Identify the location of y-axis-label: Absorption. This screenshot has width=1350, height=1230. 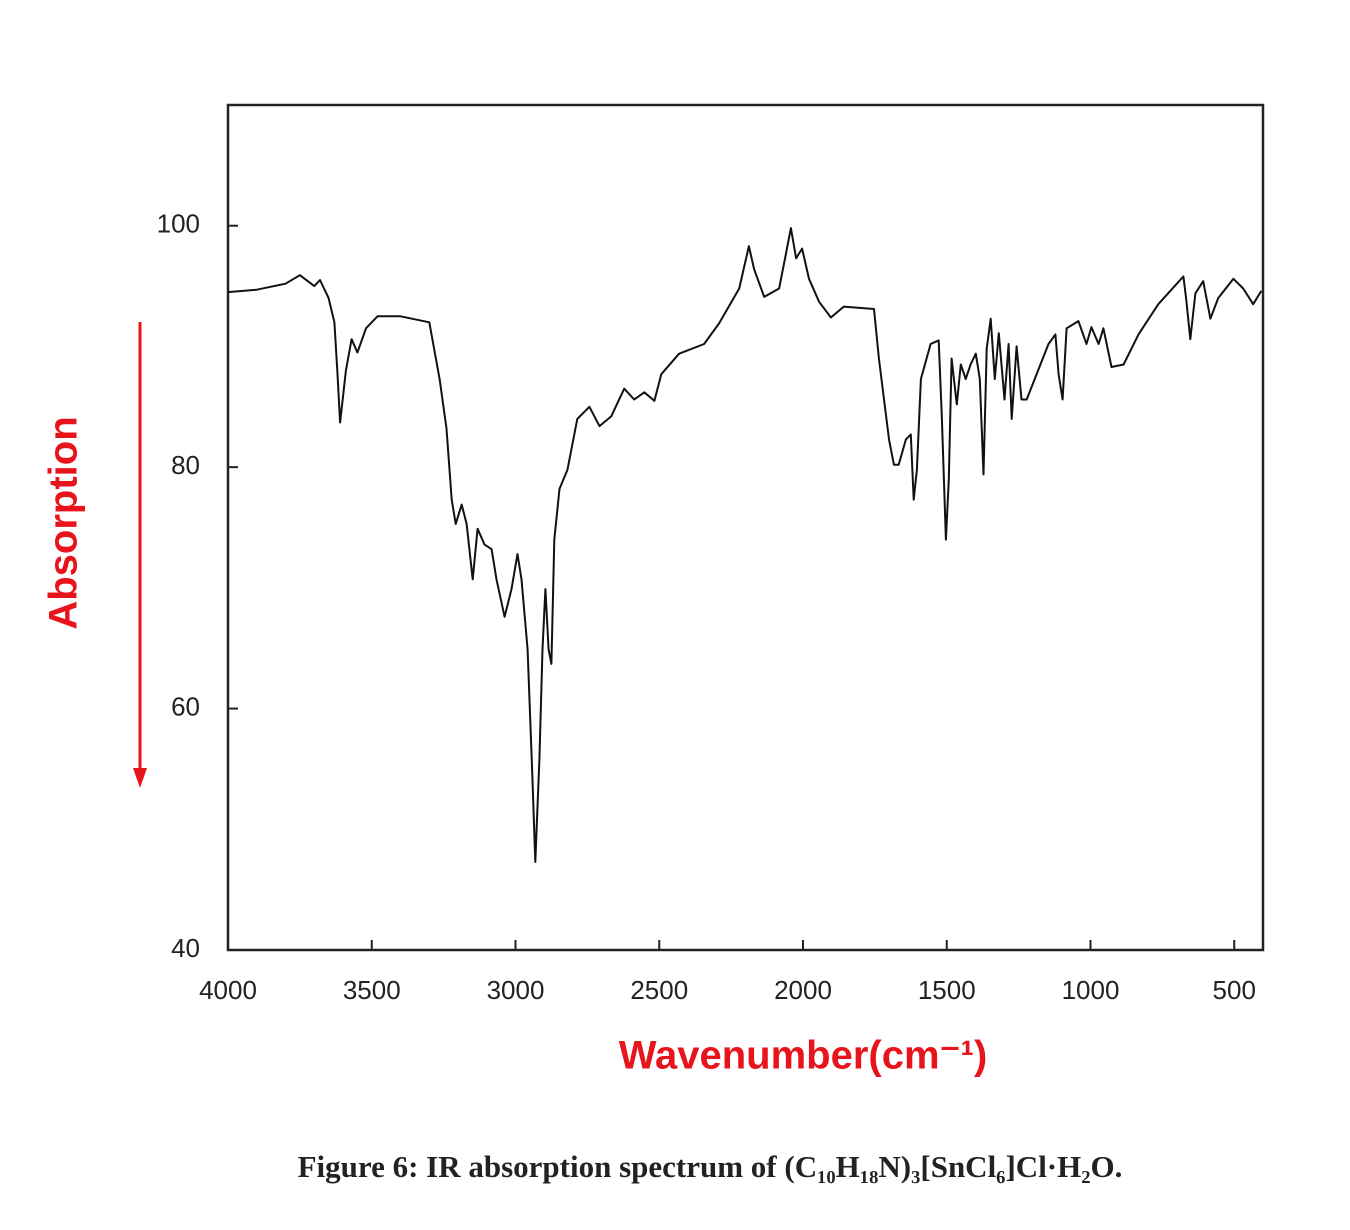
(64, 522).